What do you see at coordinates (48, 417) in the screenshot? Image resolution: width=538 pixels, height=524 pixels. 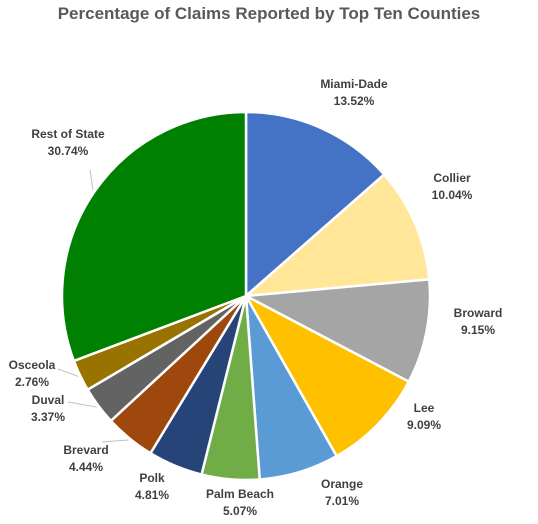 I see `slice-label-value: 3.37%` at bounding box center [48, 417].